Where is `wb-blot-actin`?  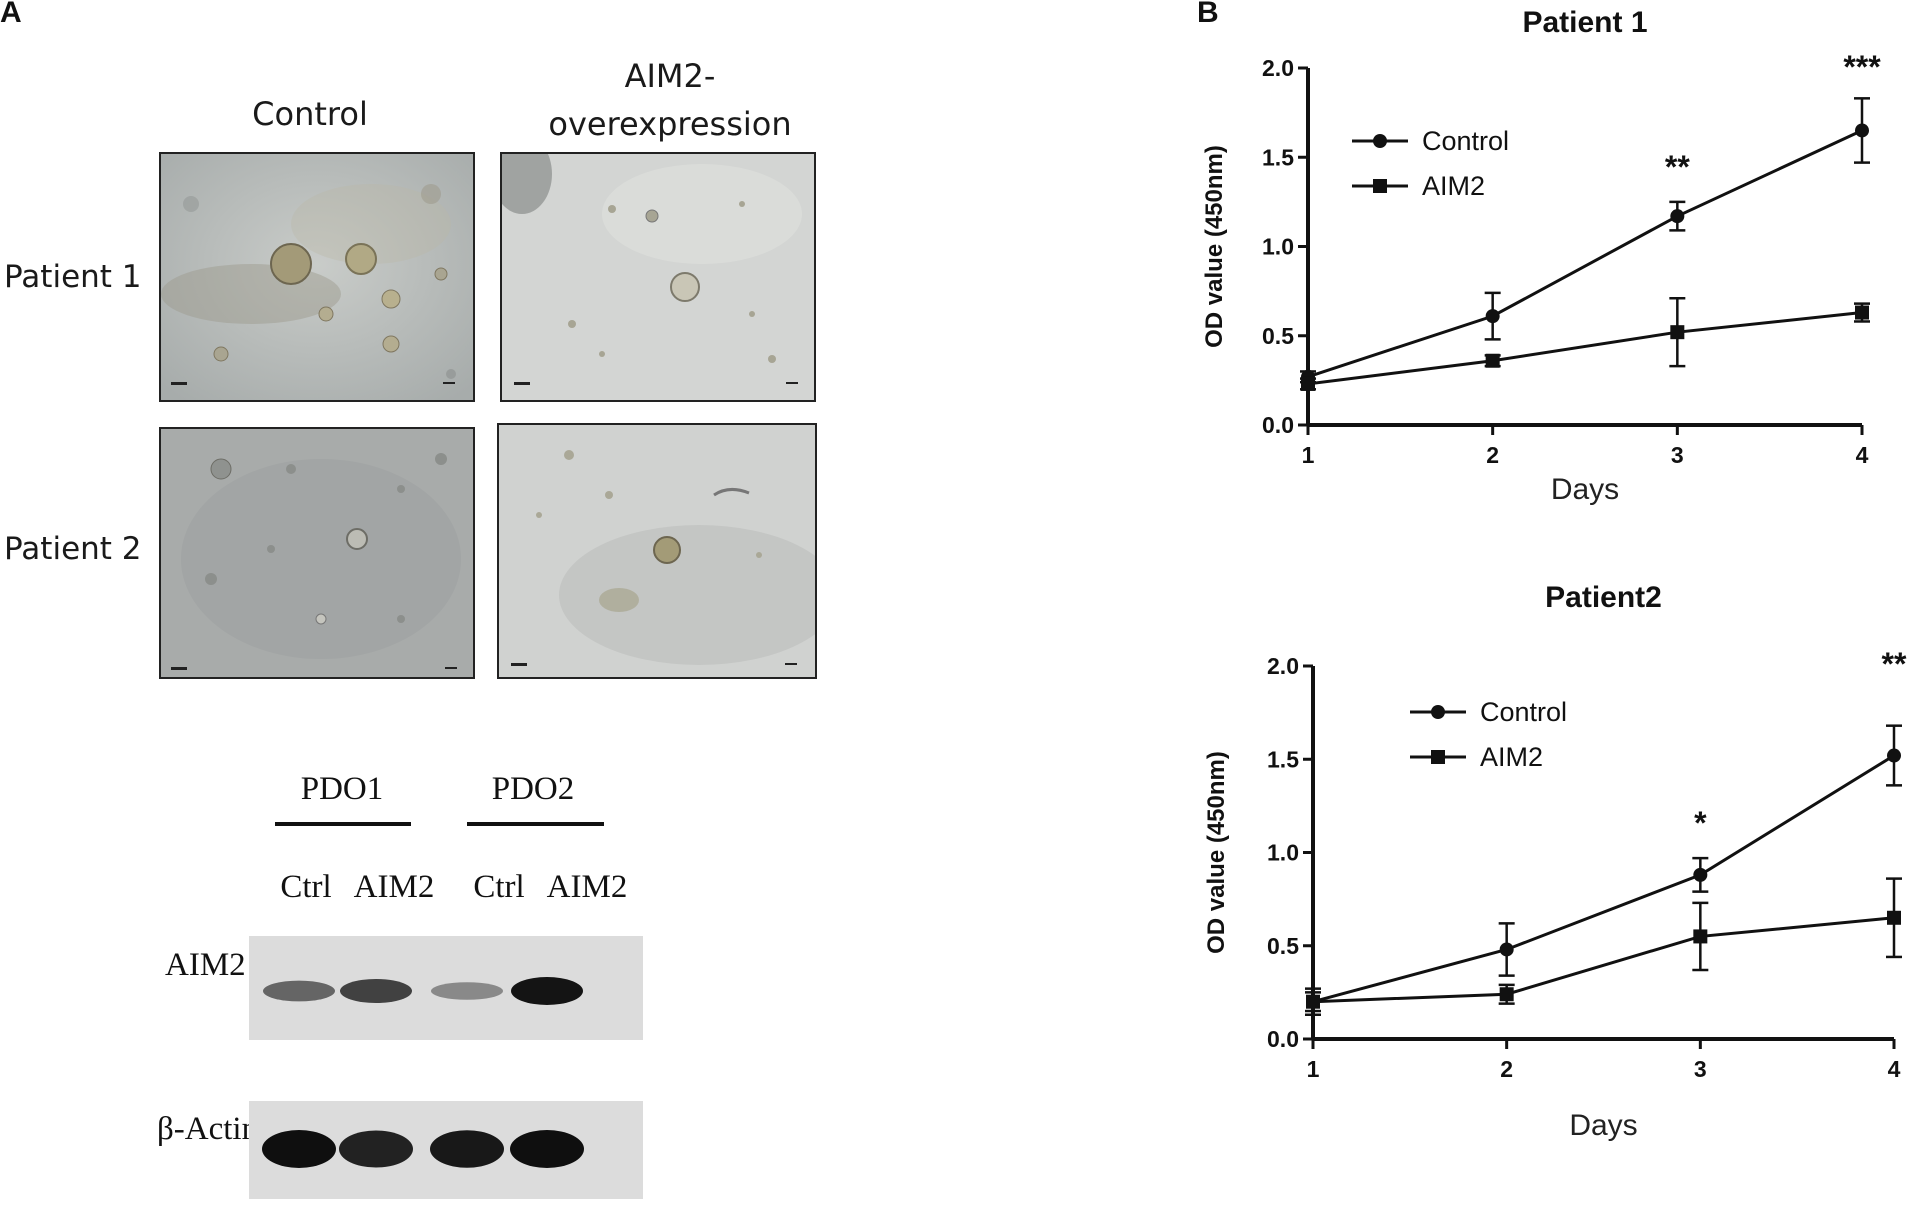 wb-blot-actin is located at coordinates (446, 1150).